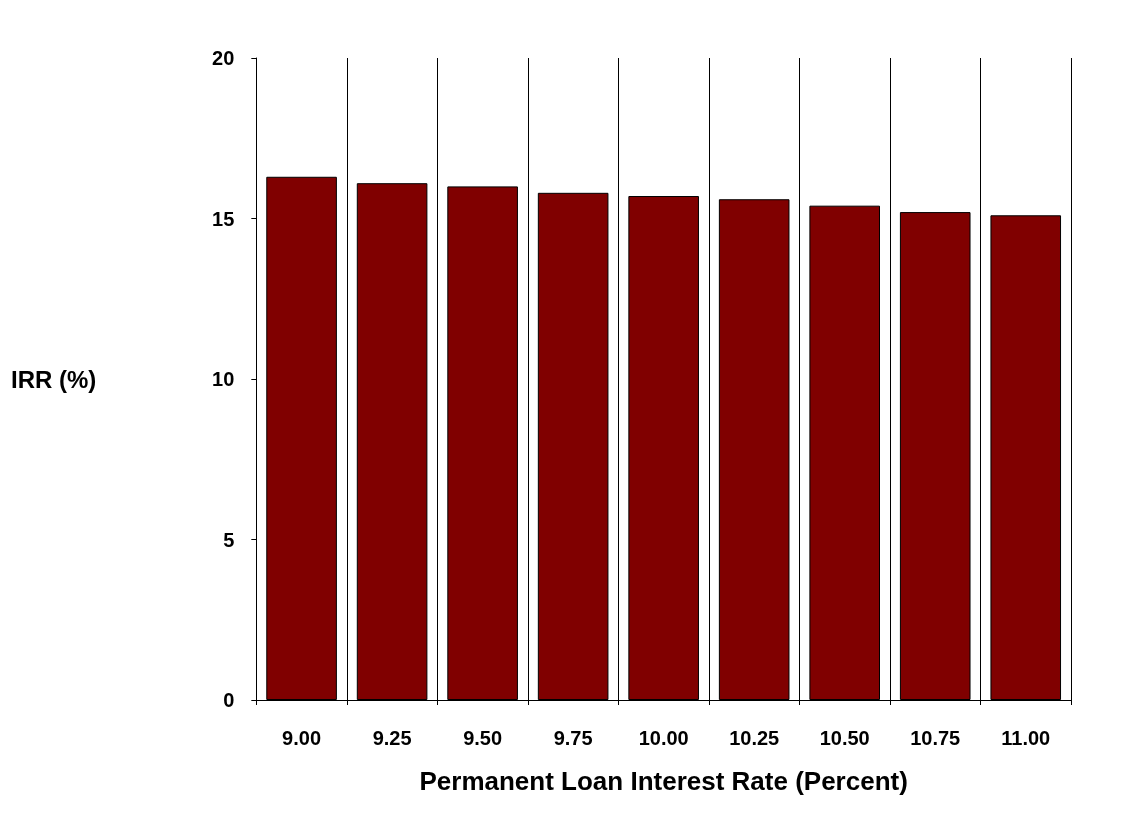  What do you see at coordinates (392, 738) in the screenshot?
I see `x-tick-label: 9.25` at bounding box center [392, 738].